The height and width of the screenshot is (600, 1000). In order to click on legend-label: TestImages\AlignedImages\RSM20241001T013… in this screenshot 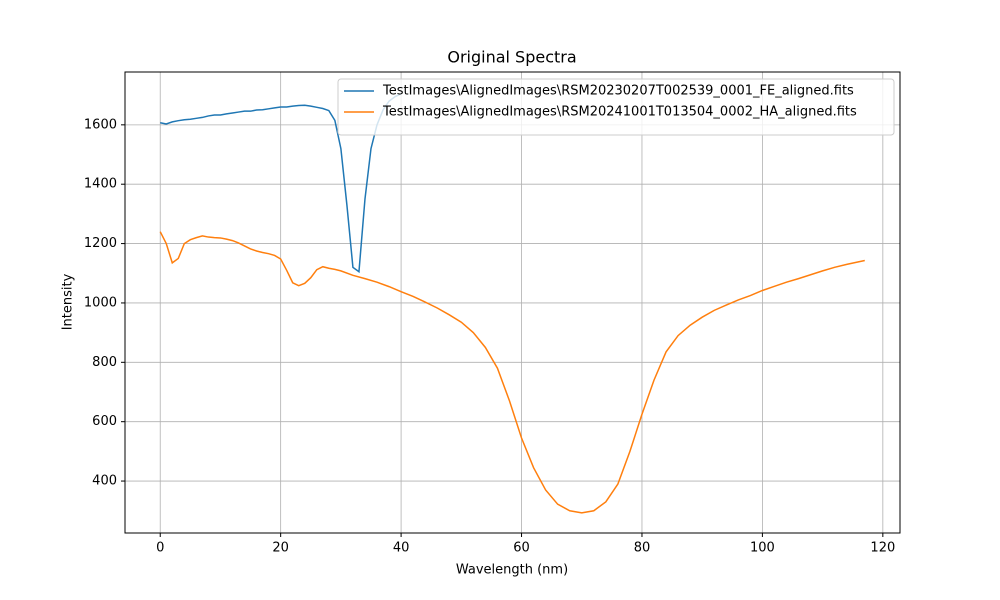, I will do `click(619, 112)`.